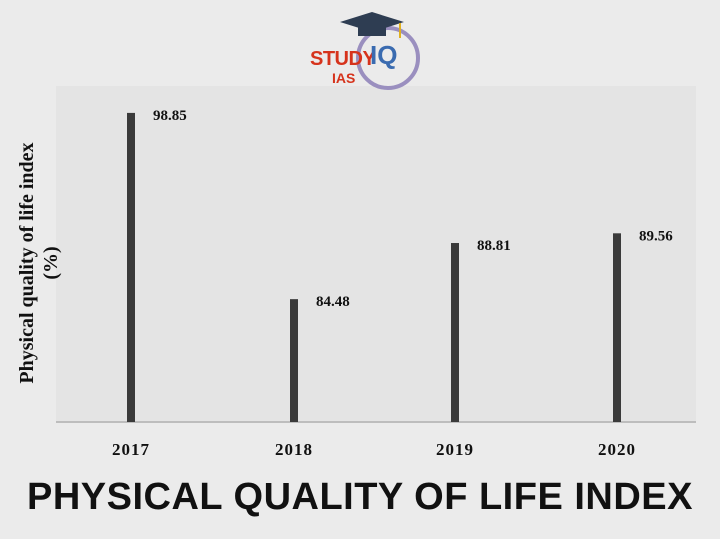  I want to click on value-label-2018: 84.48, so click(333, 302).